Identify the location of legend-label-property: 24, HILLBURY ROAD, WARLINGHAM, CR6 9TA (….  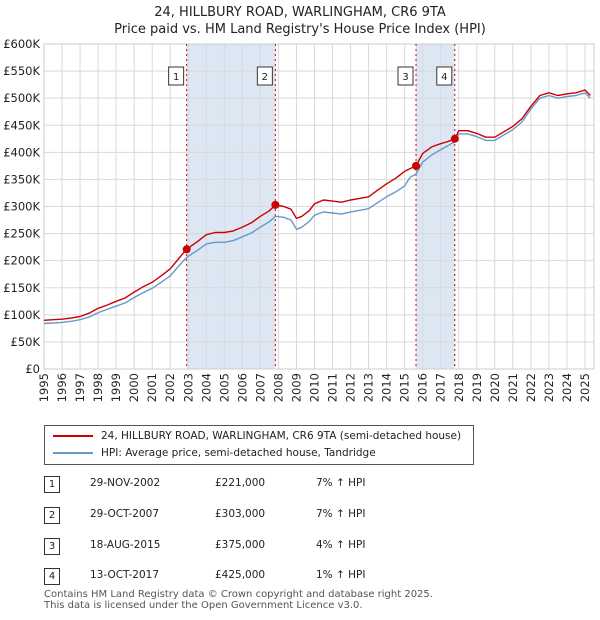
(281, 436).